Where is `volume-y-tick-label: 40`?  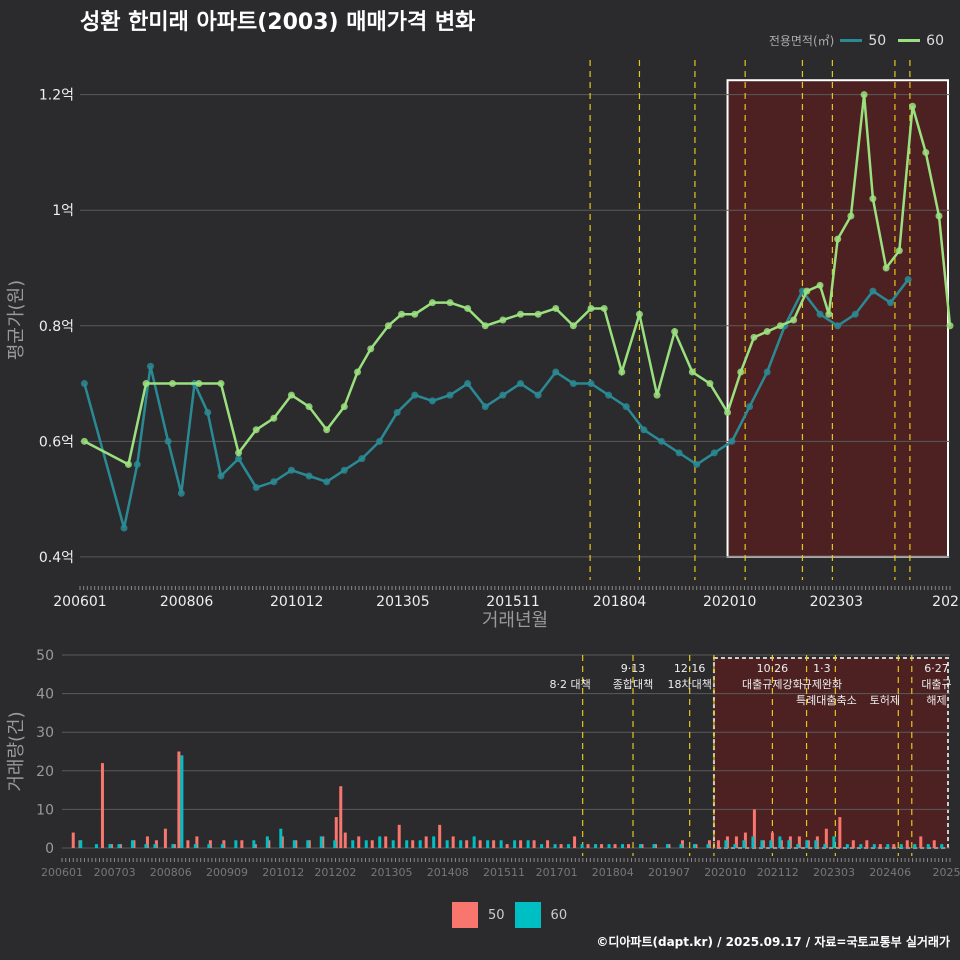 volume-y-tick-label: 40 is located at coordinates (45, 695).